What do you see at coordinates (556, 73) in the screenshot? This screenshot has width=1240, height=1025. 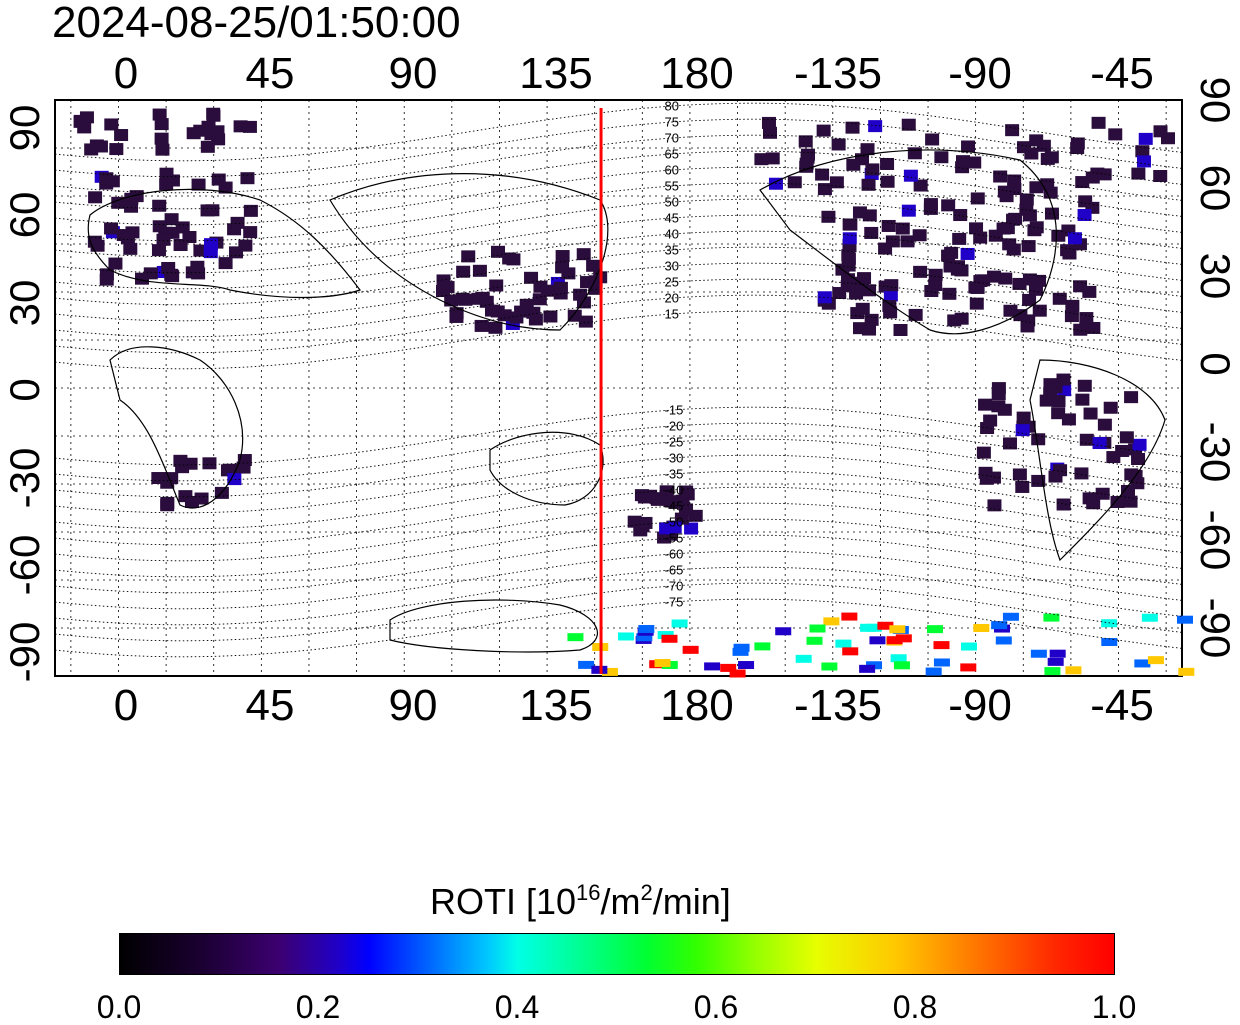 I see `top-lon-tick: 135` at bounding box center [556, 73].